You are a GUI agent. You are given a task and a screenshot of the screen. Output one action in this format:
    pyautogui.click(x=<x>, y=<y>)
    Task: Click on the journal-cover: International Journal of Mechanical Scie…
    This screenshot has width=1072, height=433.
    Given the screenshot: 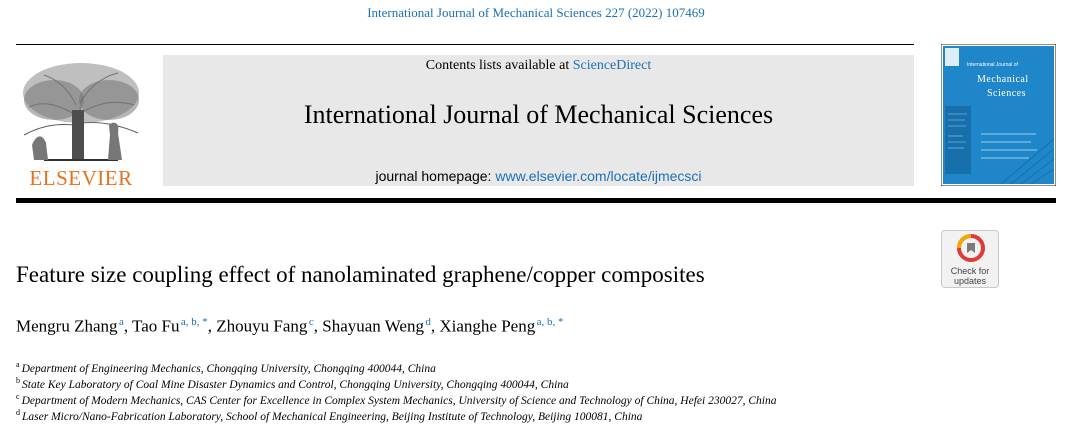 What is the action you would take?
    pyautogui.click(x=998, y=115)
    